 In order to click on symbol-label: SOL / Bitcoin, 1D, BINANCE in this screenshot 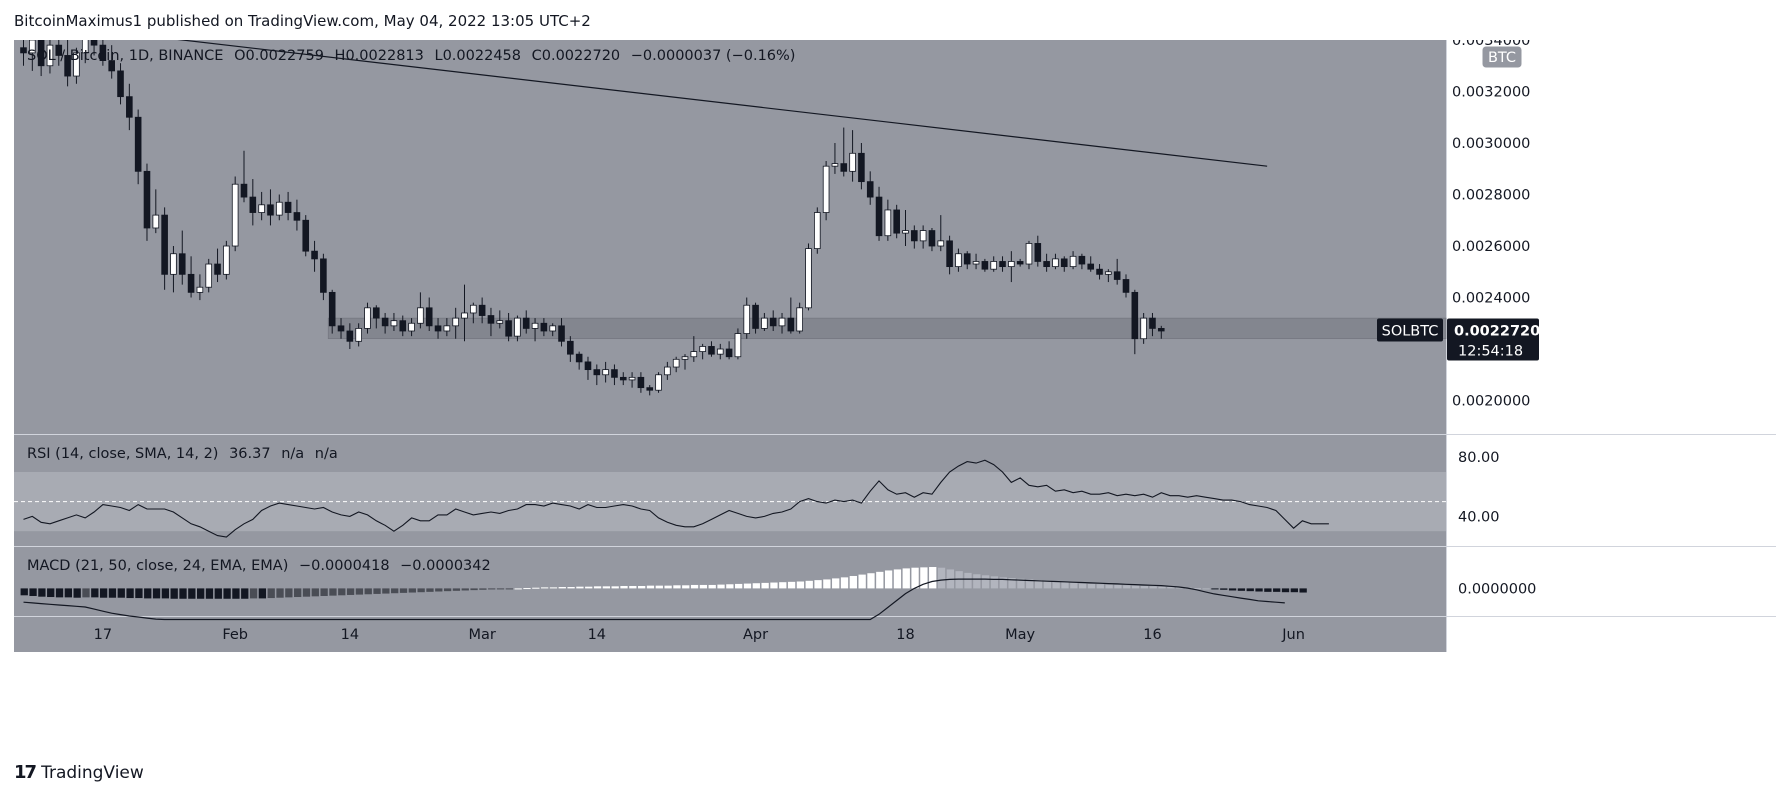, I will do `click(125, 56)`.